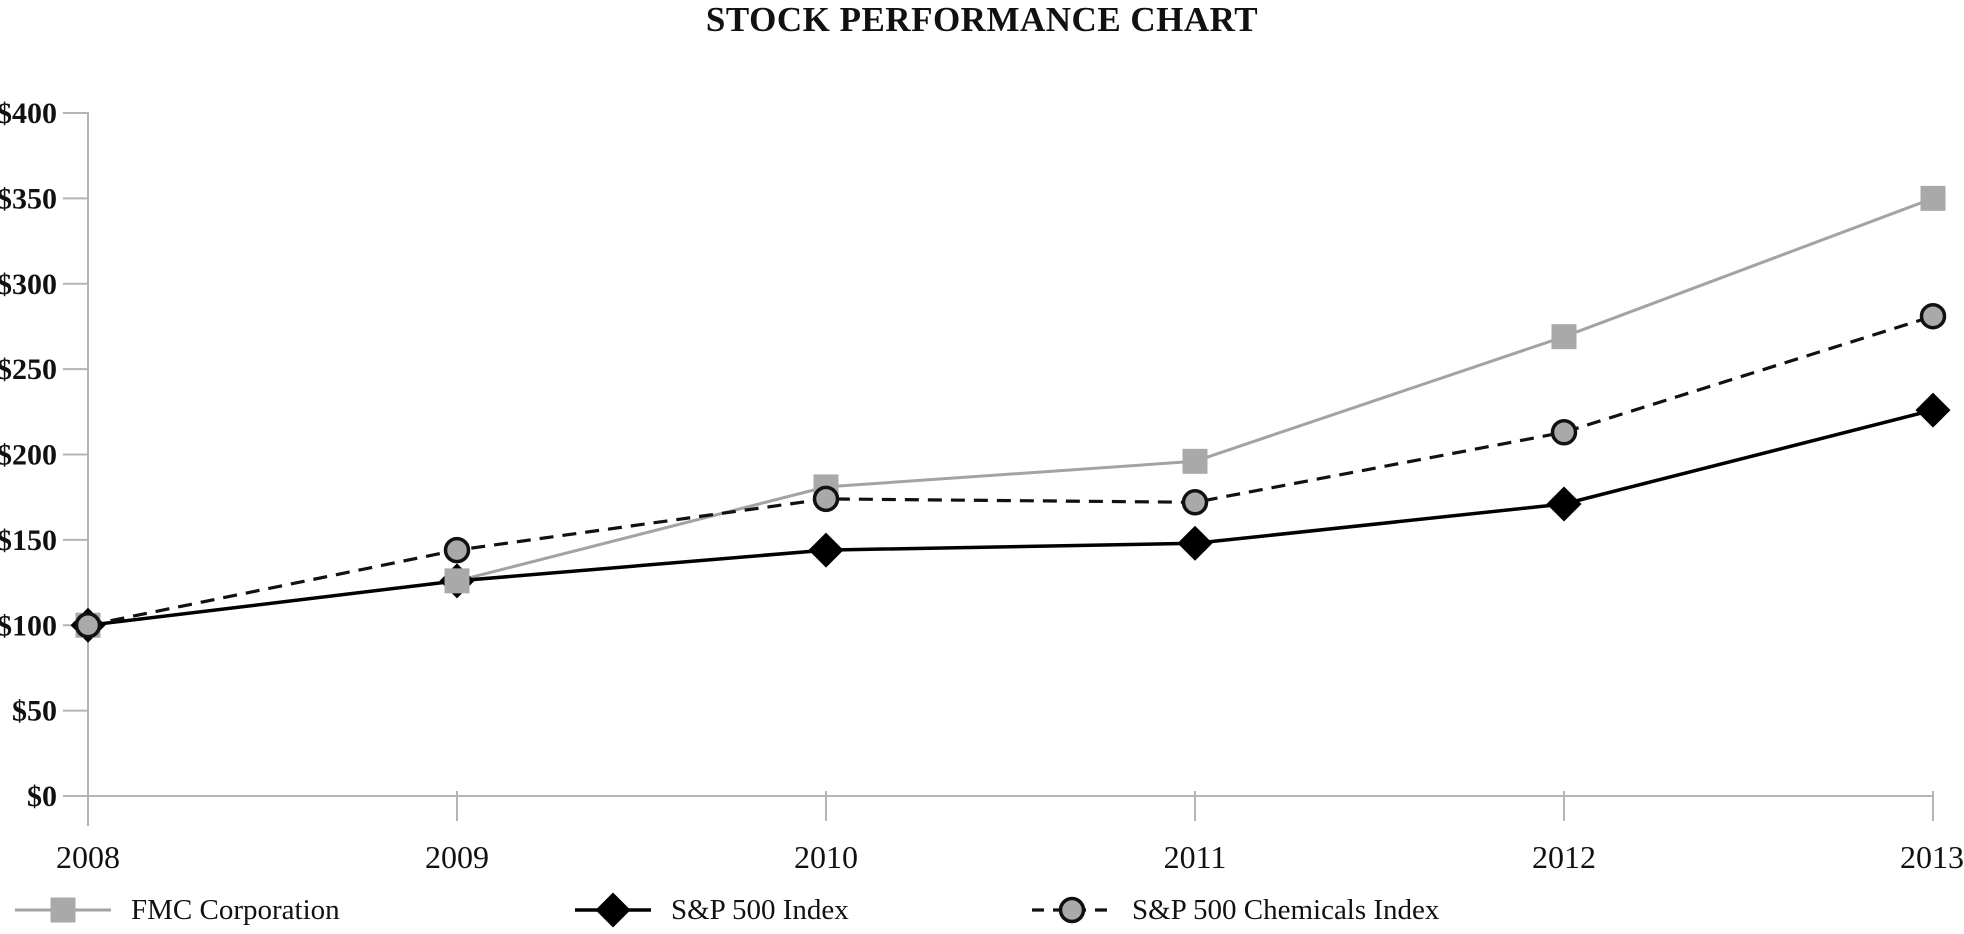 This screenshot has height=934, width=1964. Describe the element at coordinates (457, 857) in the screenshot. I see `x-tick-label: 2009` at that location.